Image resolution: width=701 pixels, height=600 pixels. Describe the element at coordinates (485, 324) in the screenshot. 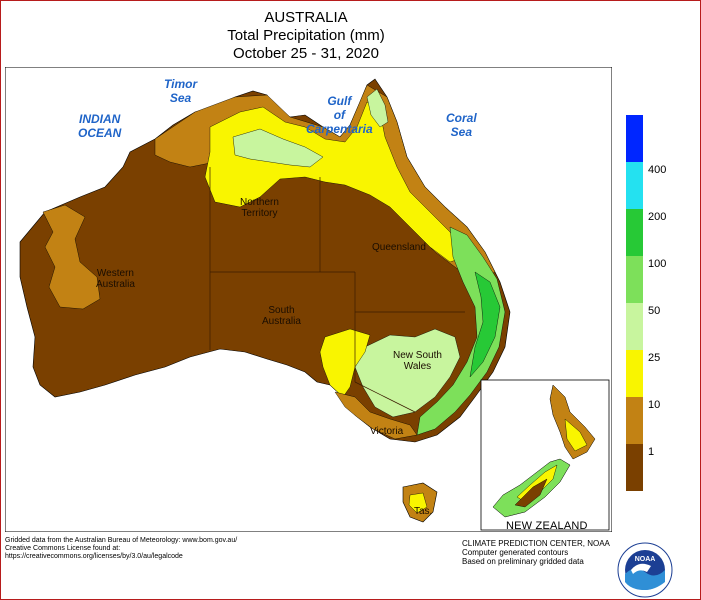

I see `east-coast-very-wet` at that location.